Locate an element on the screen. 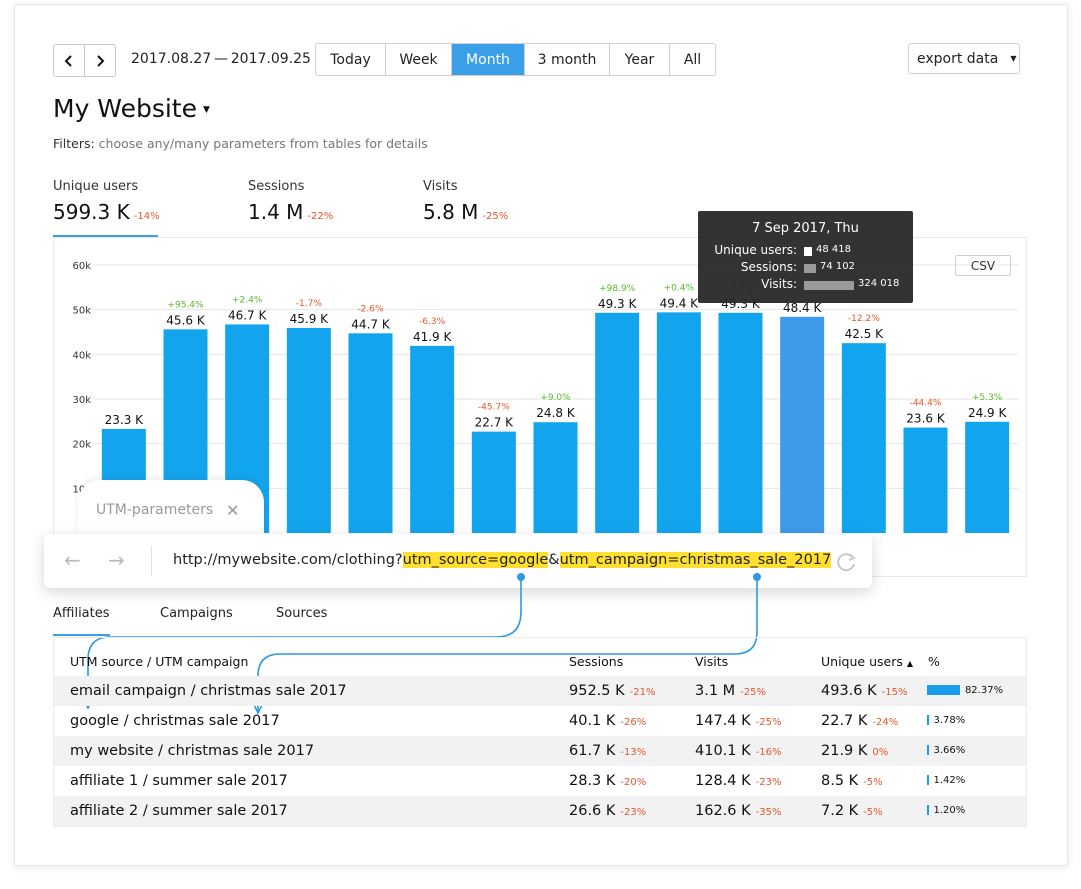  period-3-month: 3 month is located at coordinates (567, 59).